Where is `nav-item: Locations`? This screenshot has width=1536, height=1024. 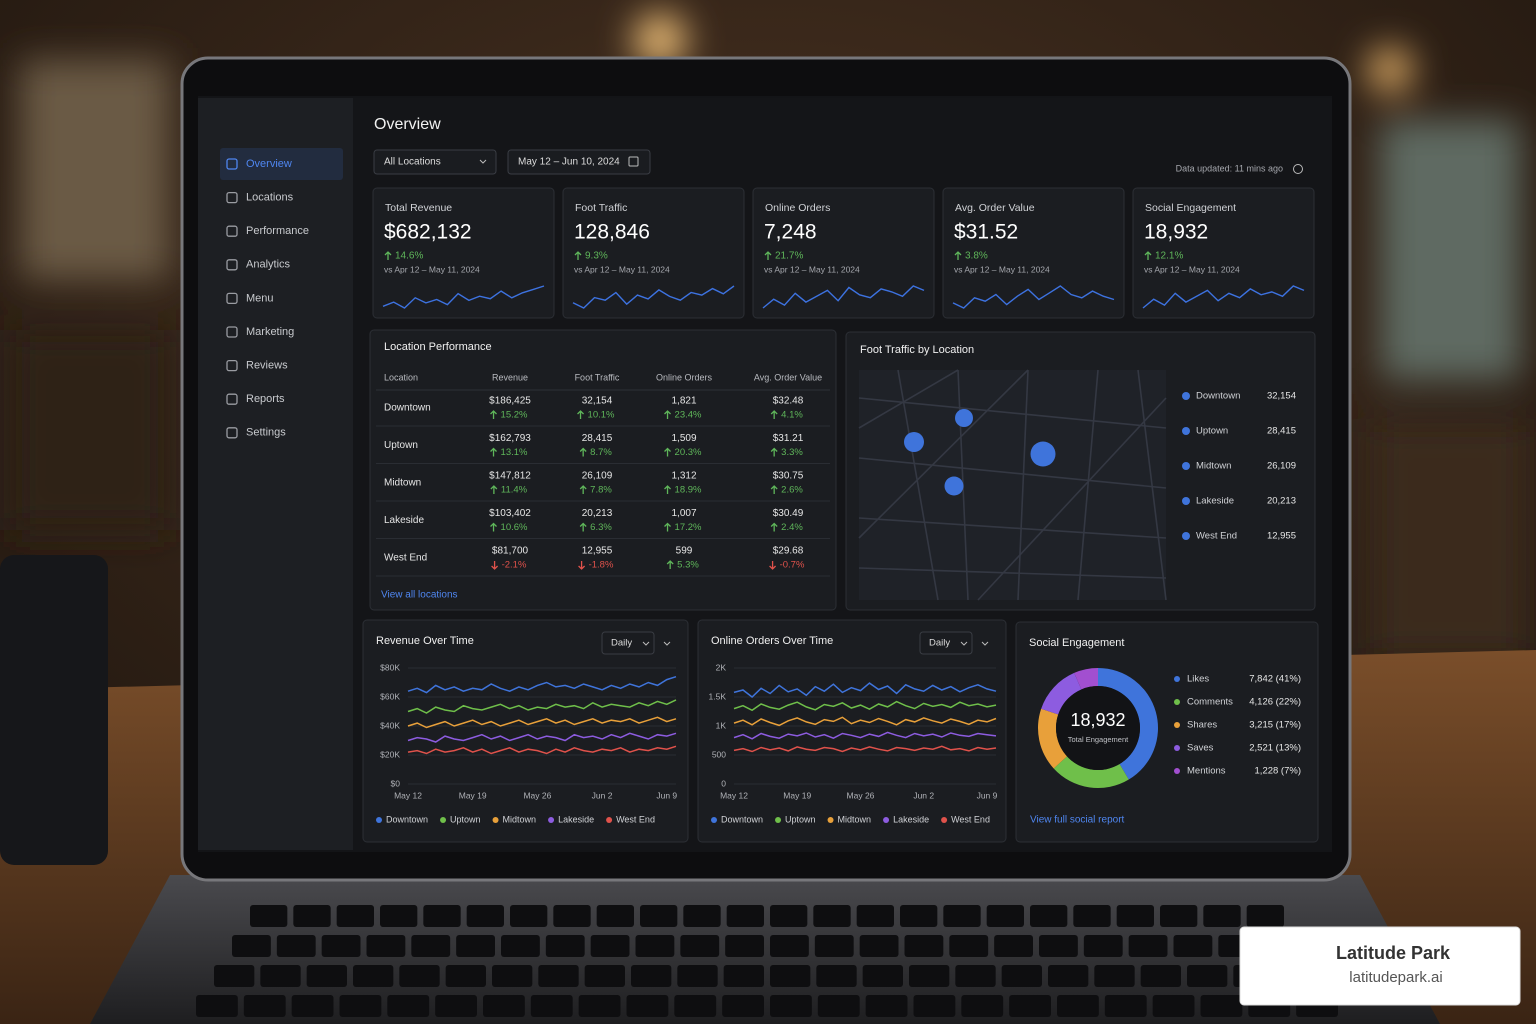
nav-item: Locations is located at coordinates (270, 198).